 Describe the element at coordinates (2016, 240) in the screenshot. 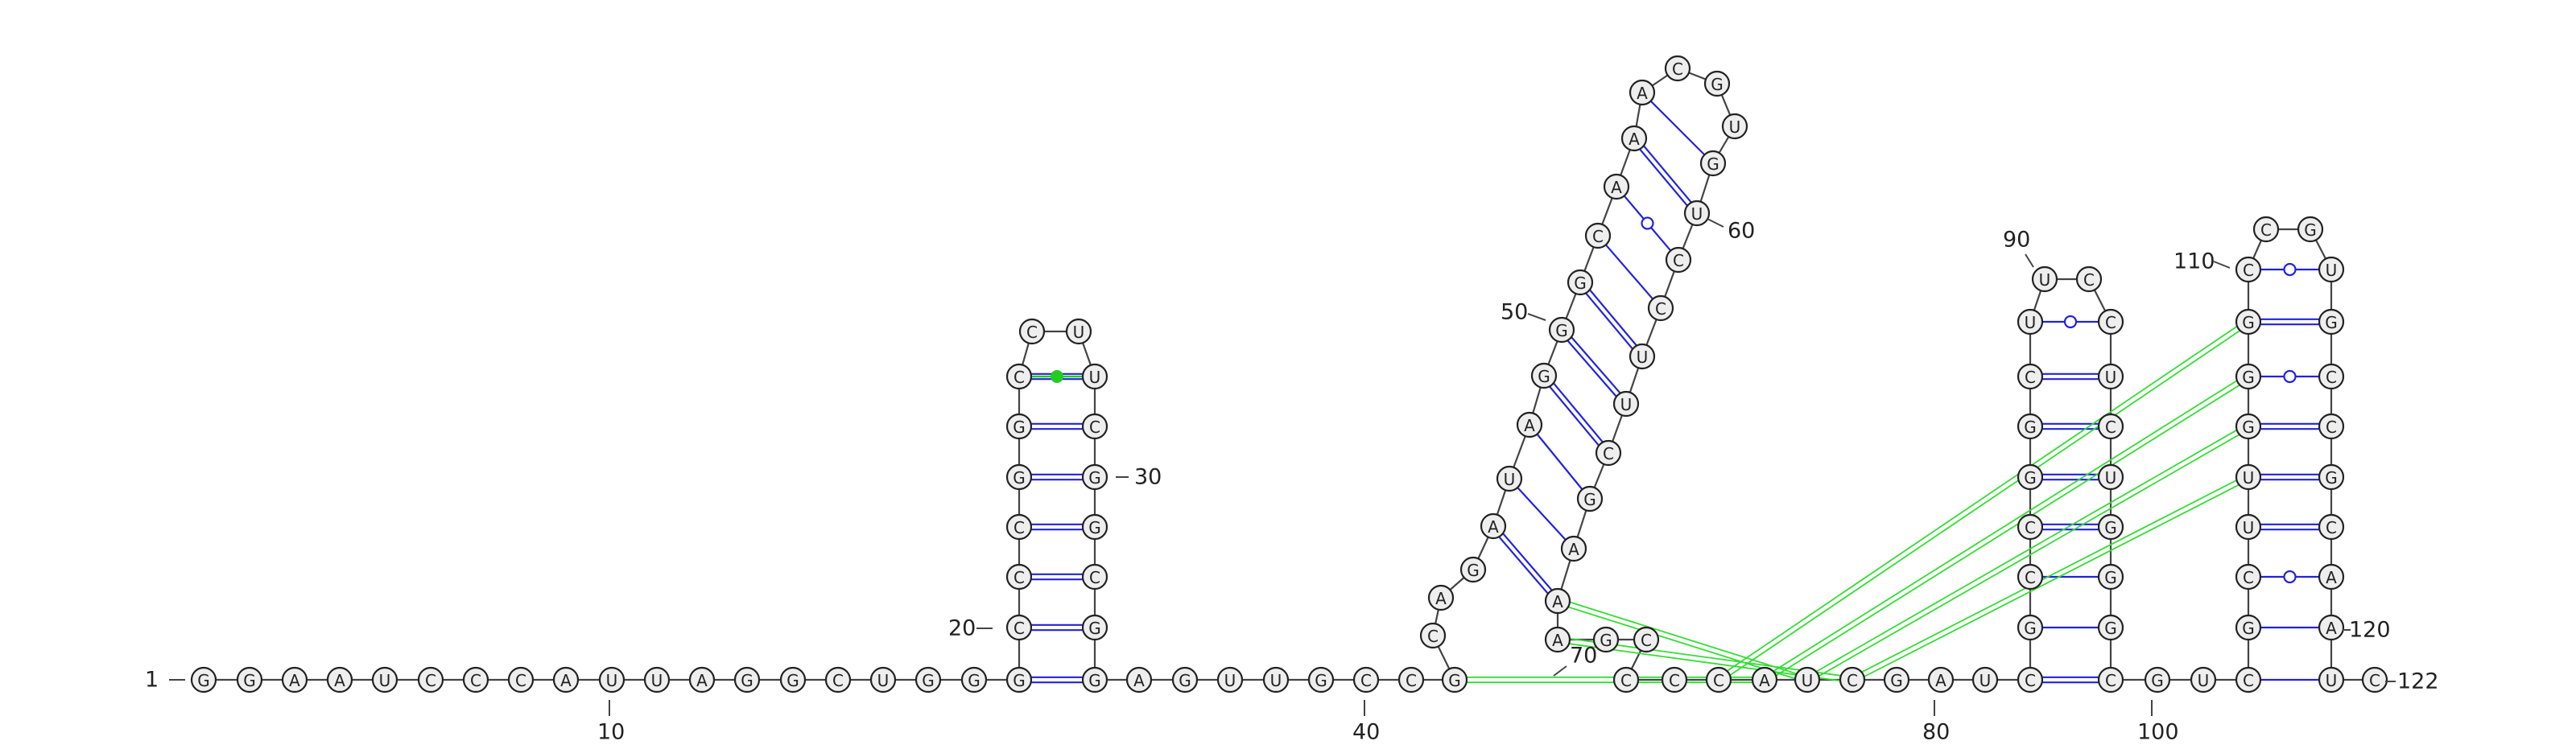

I see `label-90: 90` at that location.